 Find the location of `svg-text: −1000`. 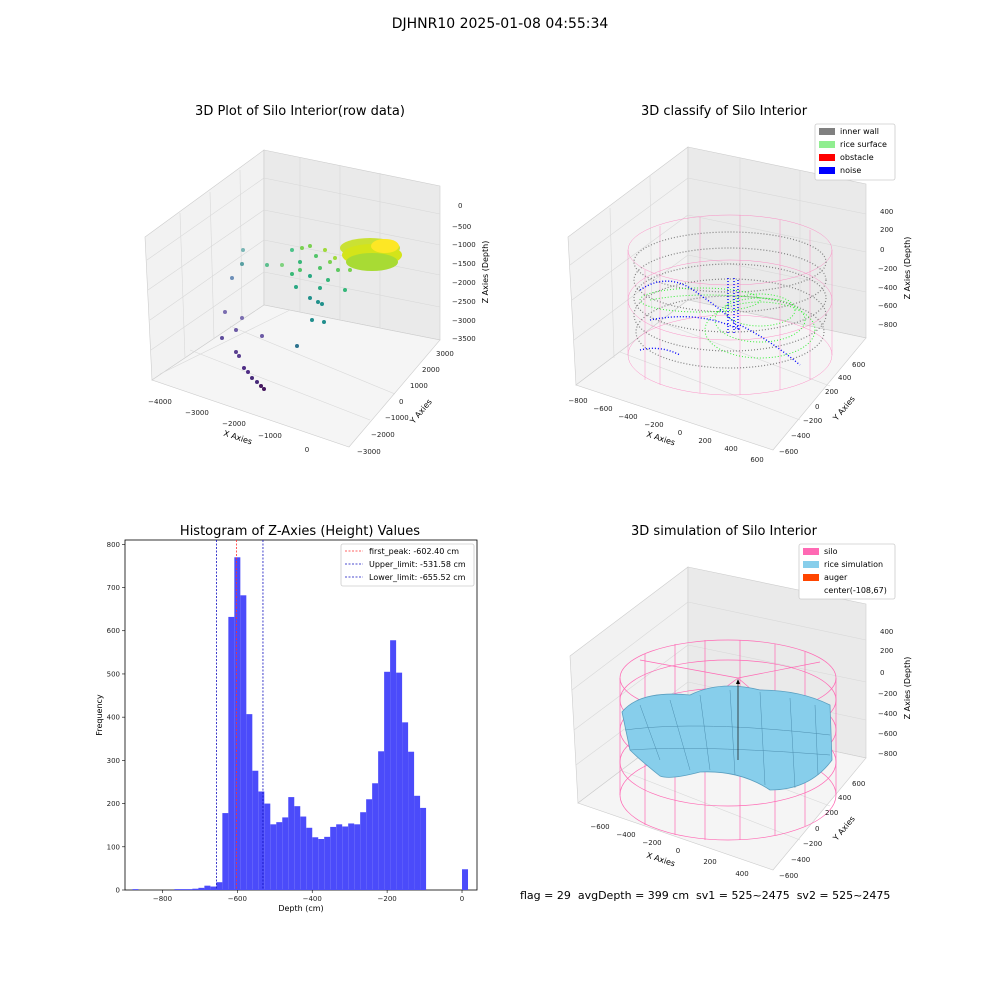

svg-text: −1000 is located at coordinates (270, 436).